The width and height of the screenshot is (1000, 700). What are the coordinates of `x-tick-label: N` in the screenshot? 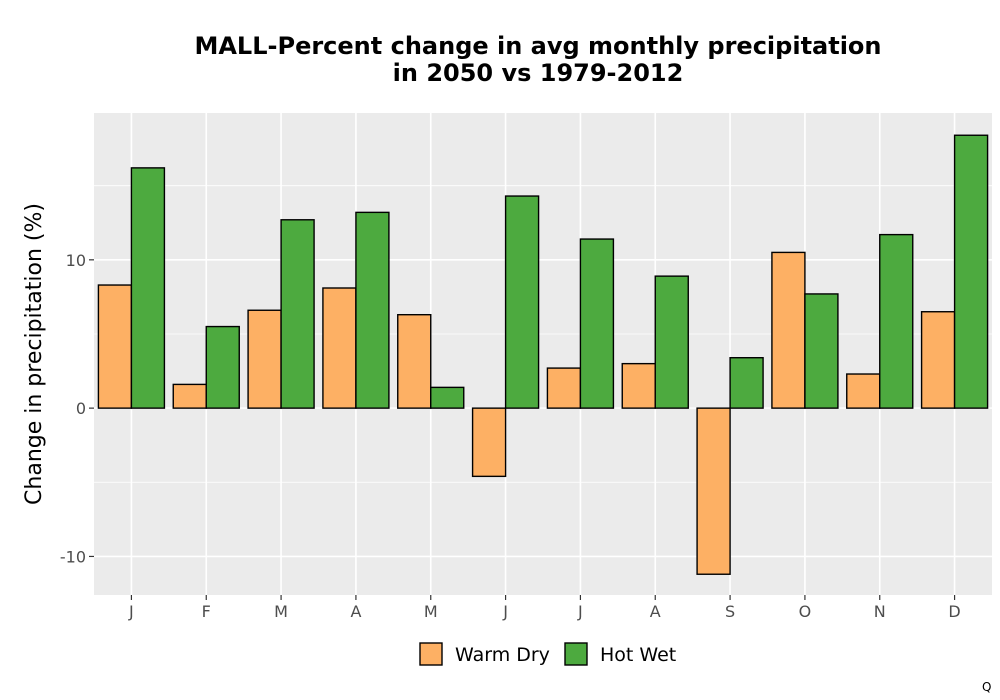 It's located at (880, 611).